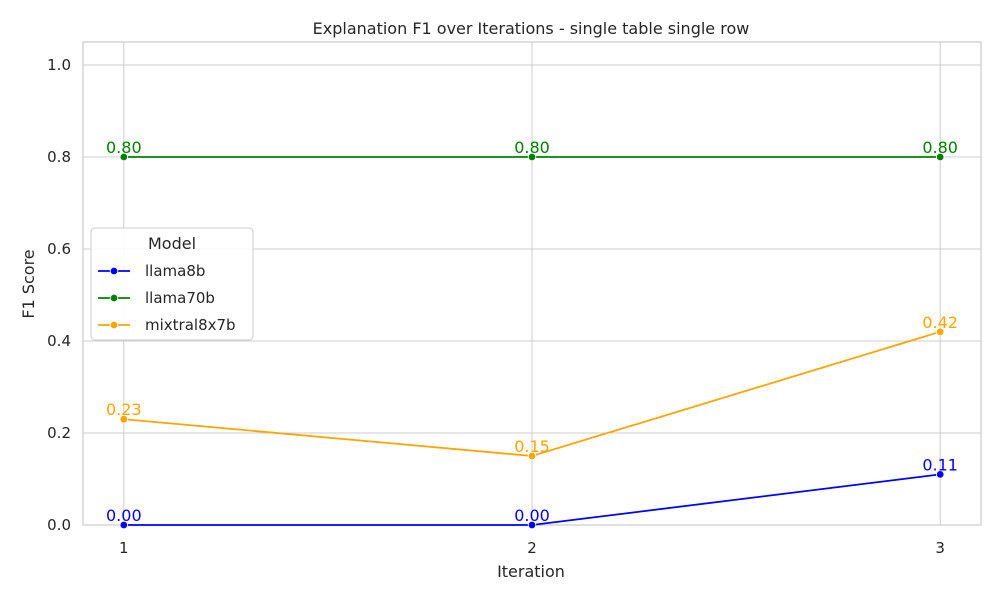  What do you see at coordinates (532, 446) in the screenshot?
I see `data-label: 0.15` at bounding box center [532, 446].